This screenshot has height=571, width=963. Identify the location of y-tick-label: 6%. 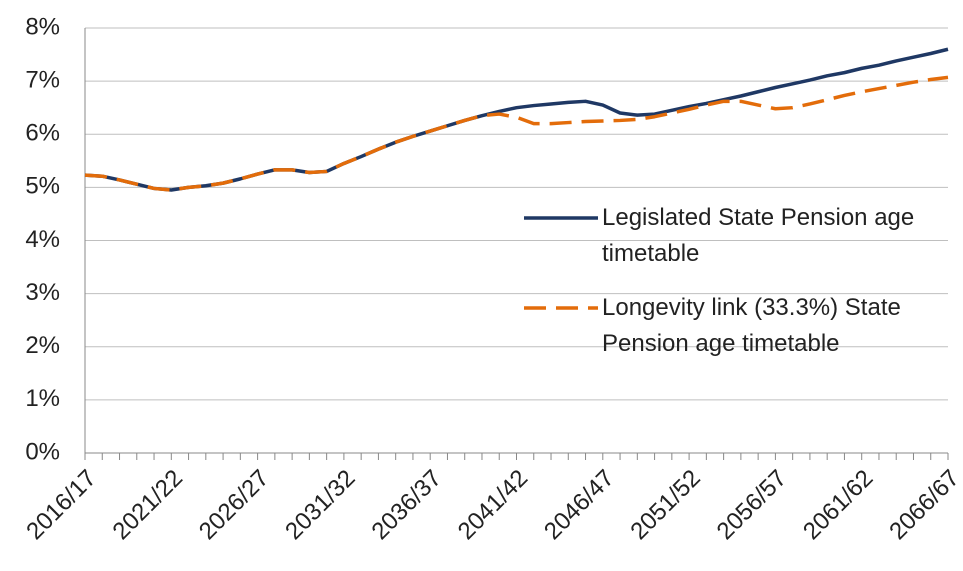
(42, 133).